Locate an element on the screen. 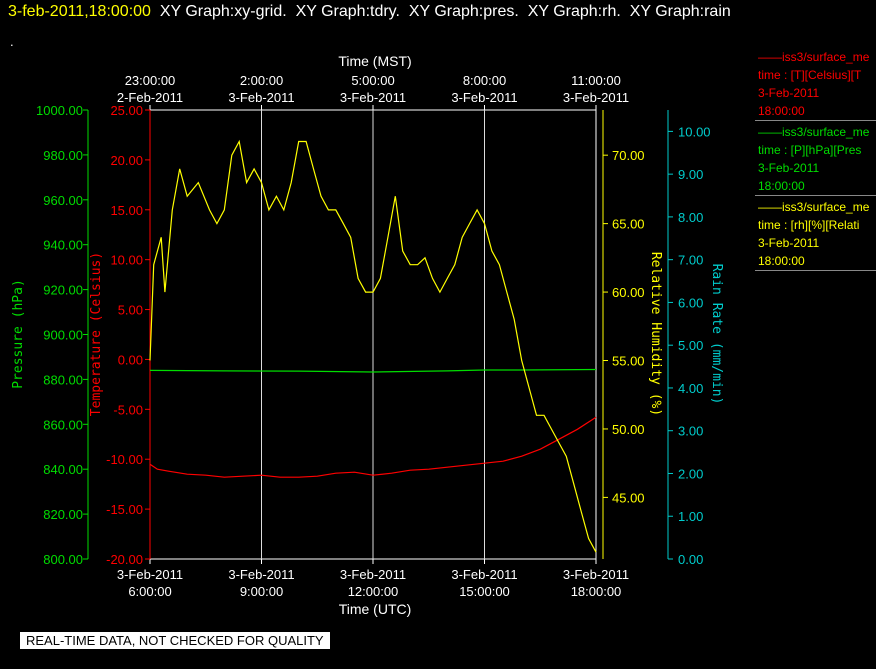  pressure-axis-label: Pressure (hPa) is located at coordinates (18, 334).